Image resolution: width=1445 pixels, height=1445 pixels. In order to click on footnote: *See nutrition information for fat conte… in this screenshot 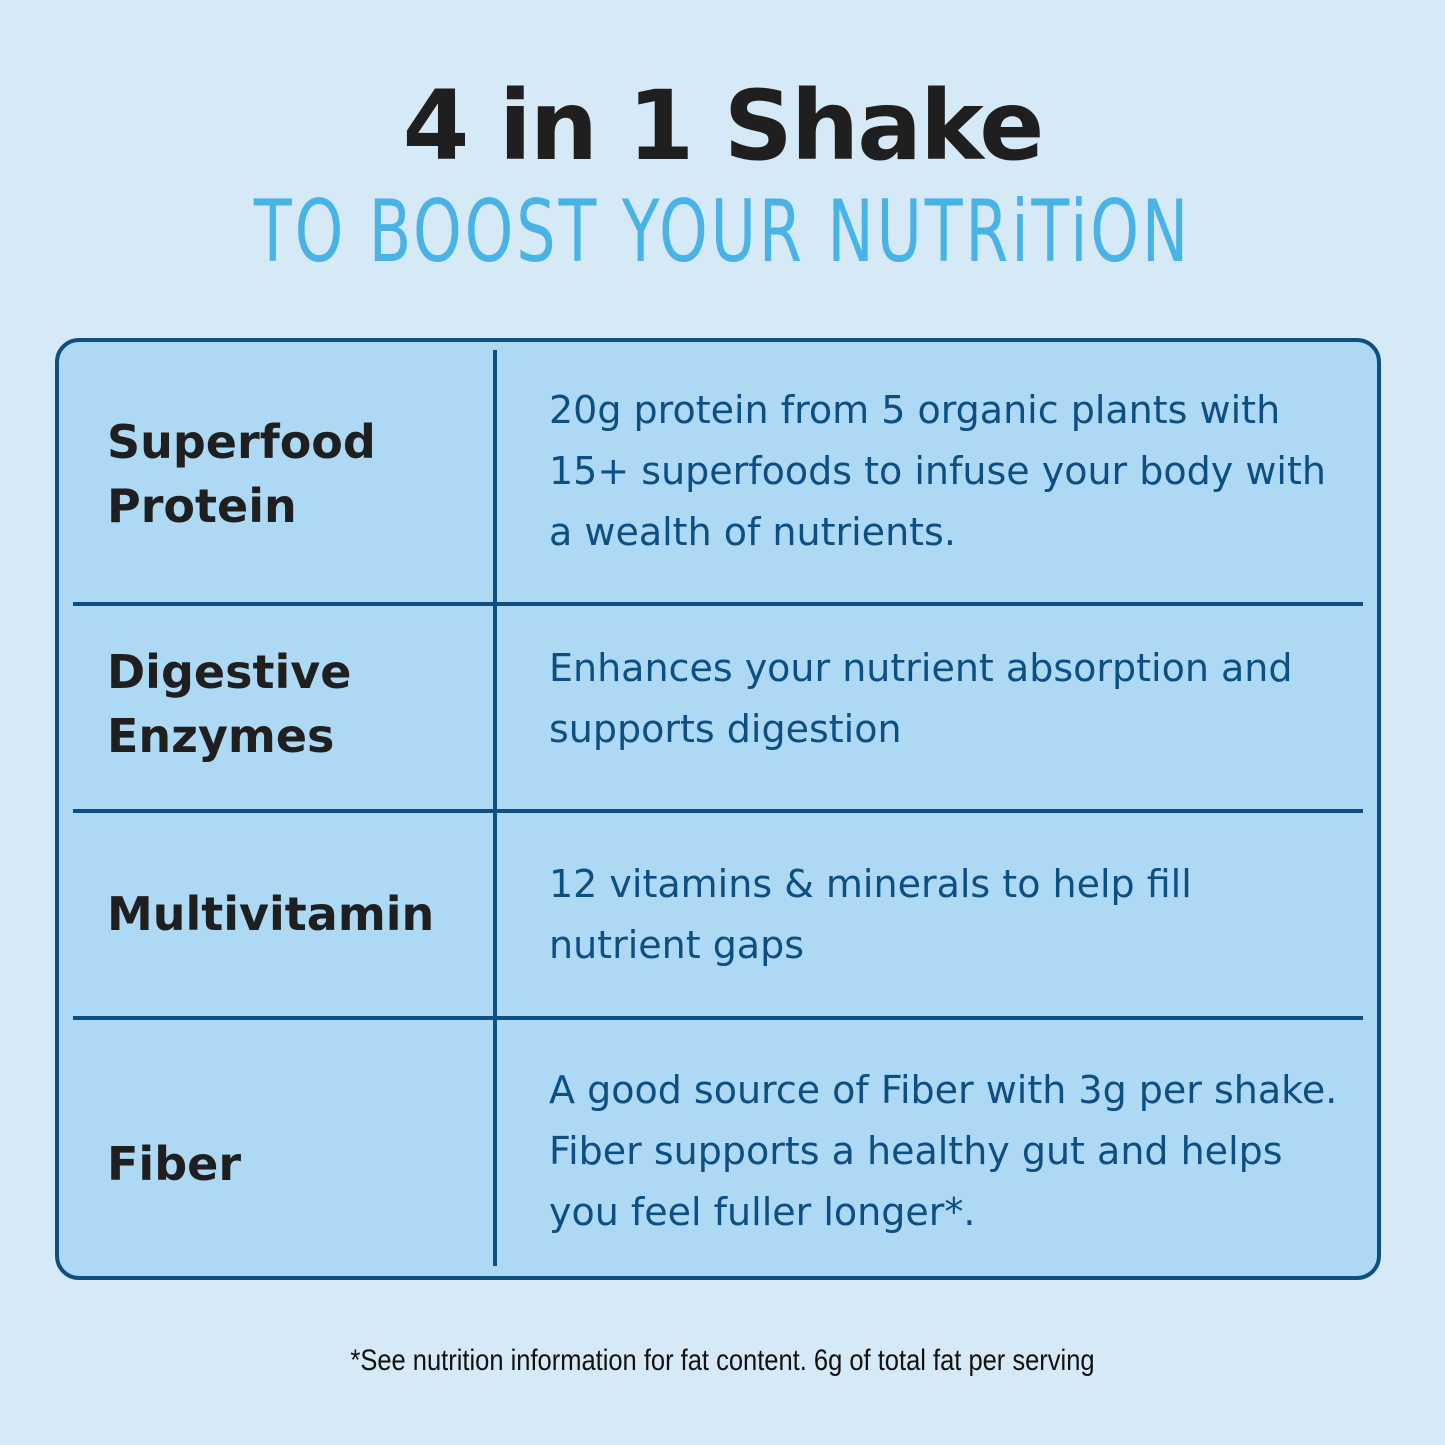, I will do `click(722, 1360)`.